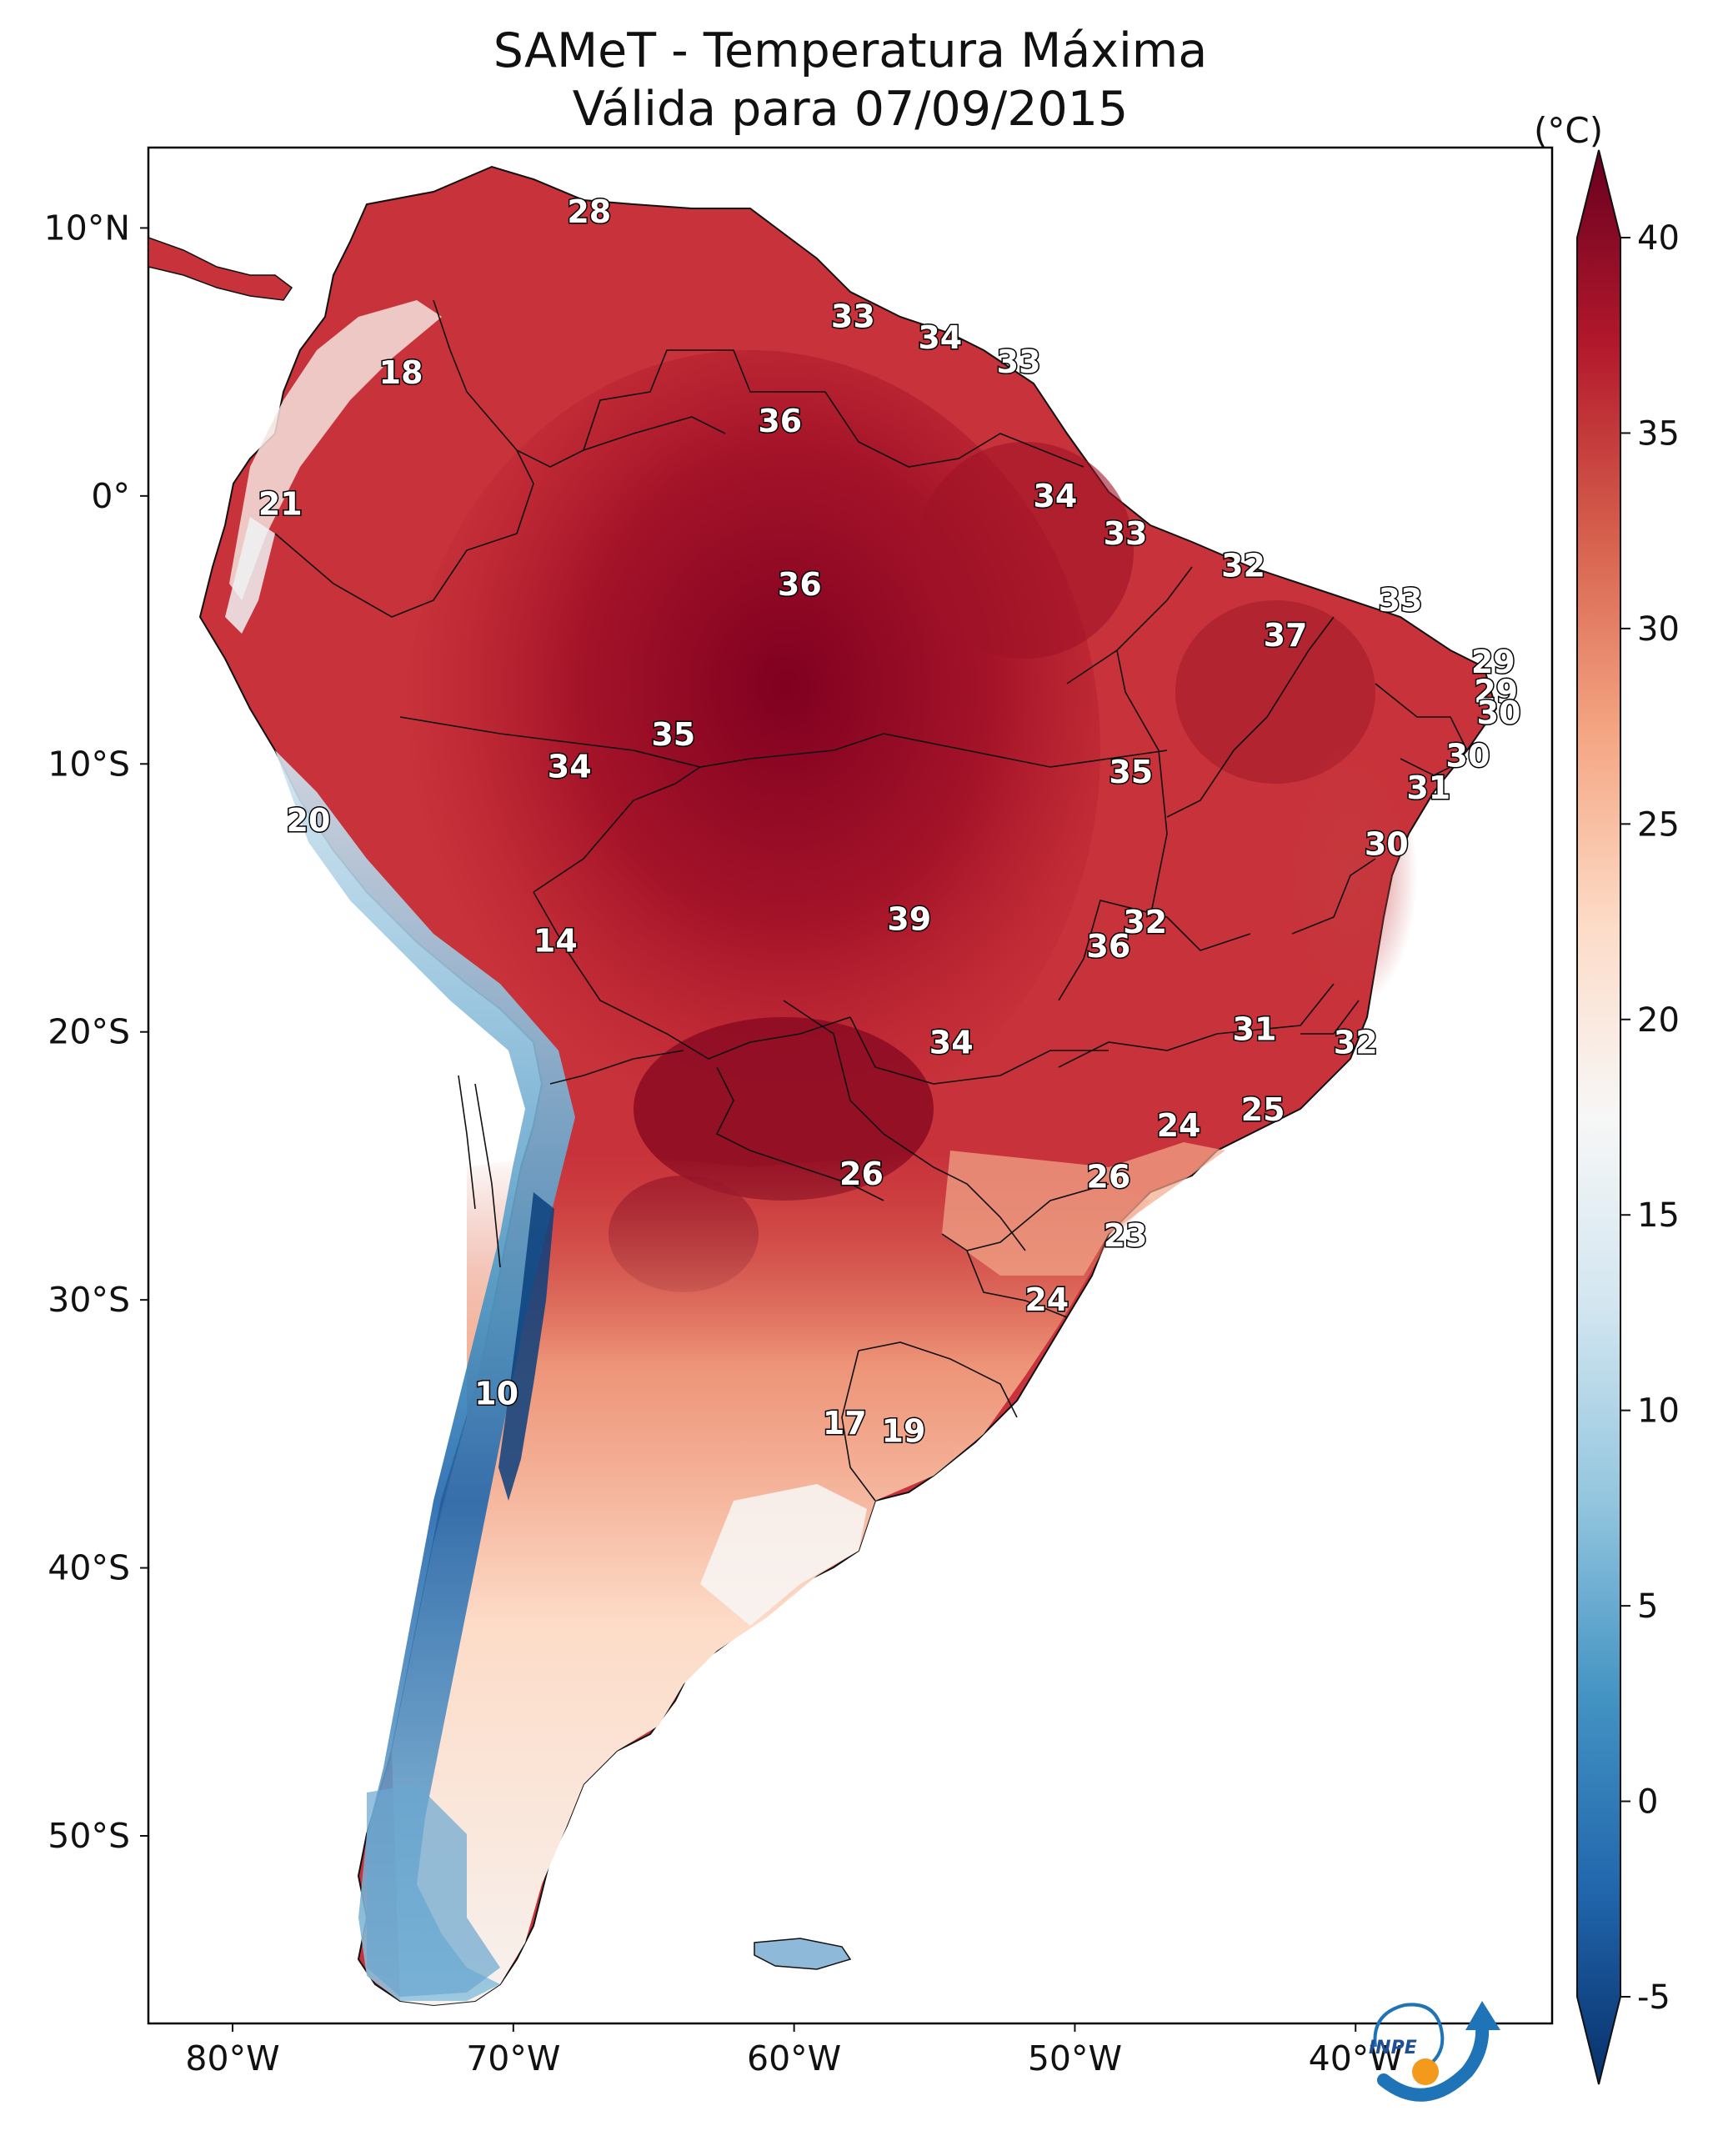 Image resolution: width=1723 pixels, height=2156 pixels. Describe the element at coordinates (904, 1431) in the screenshot. I see `temperature-label: 19` at that location.